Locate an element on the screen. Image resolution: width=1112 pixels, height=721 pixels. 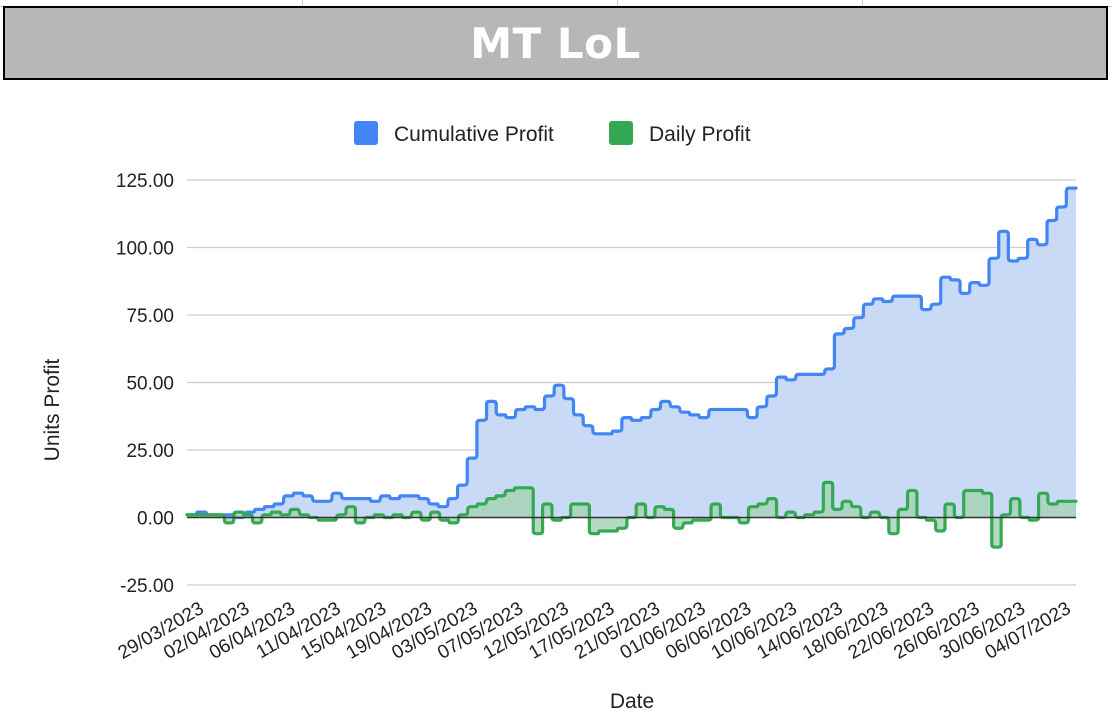
sheet-title: MT LoL is located at coordinates (555, 43).